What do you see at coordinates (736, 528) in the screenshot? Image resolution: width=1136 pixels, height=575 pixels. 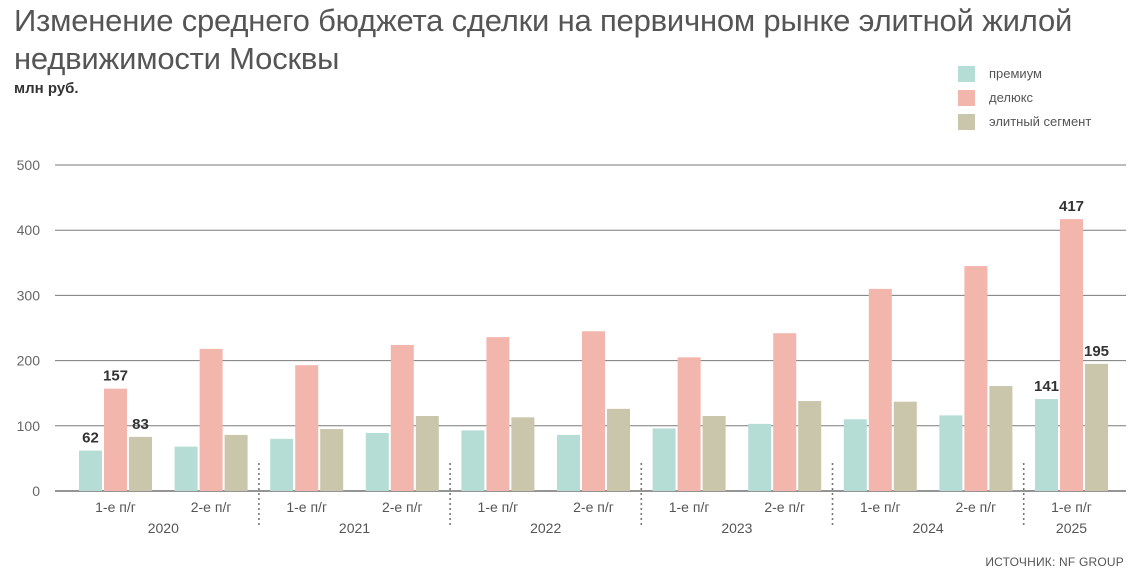 I see `year-label: 2023` at bounding box center [736, 528].